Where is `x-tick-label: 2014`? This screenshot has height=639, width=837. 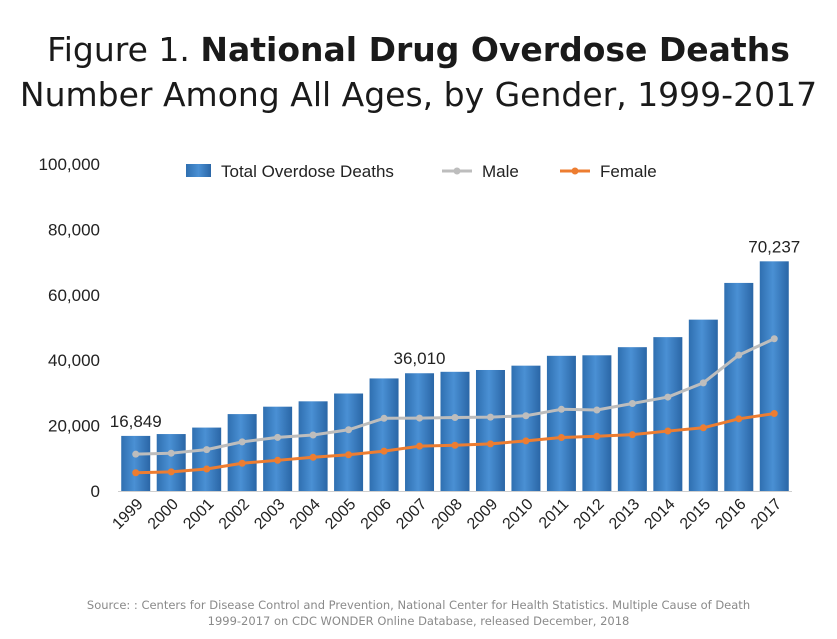 x-tick-label: 2014 is located at coordinates (659, 514).